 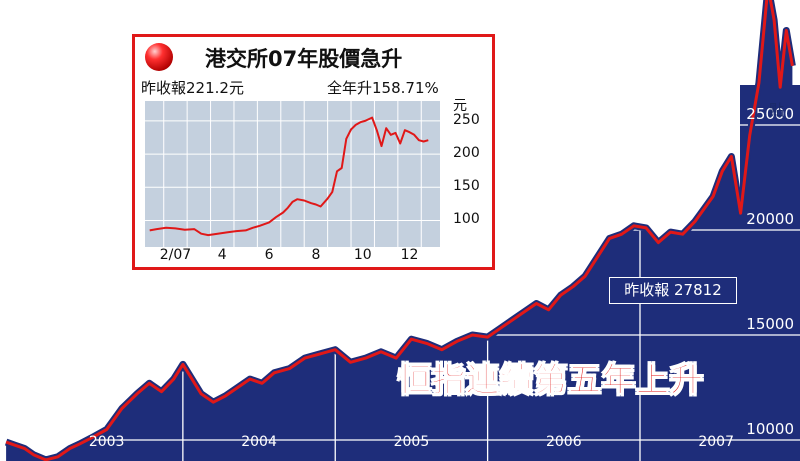 I want to click on red-ball-icon, so click(x=159, y=57).